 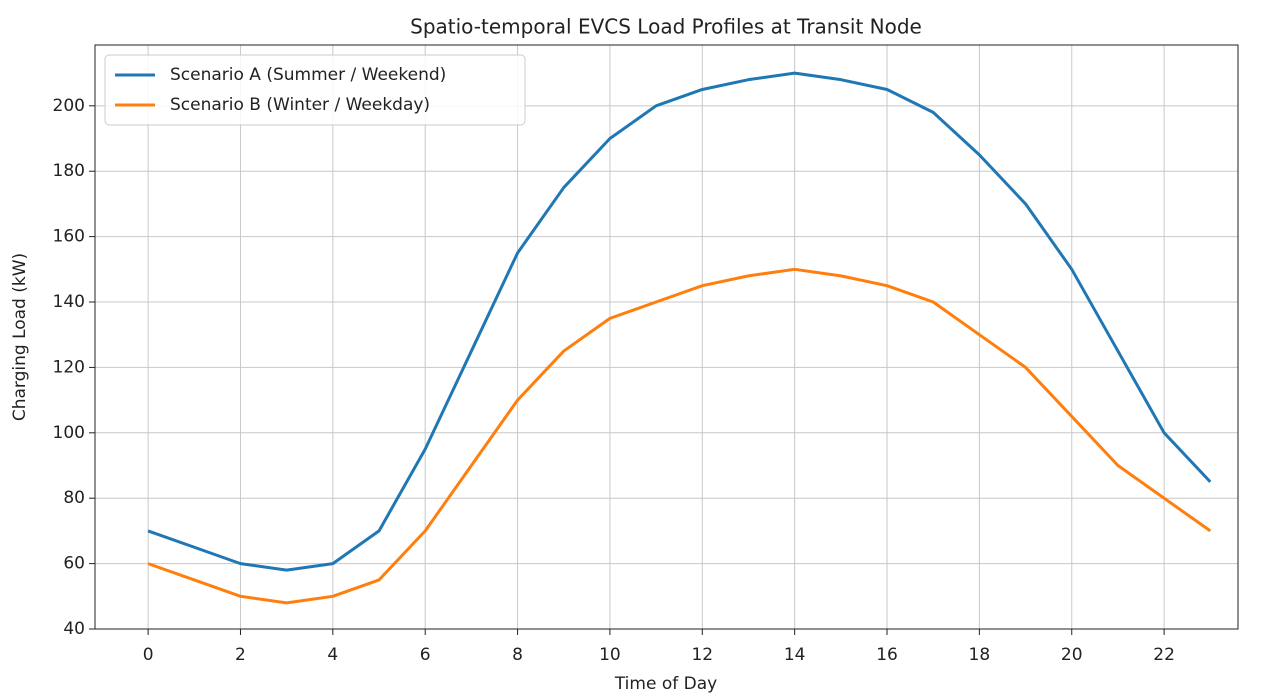 What do you see at coordinates (69, 433) in the screenshot?
I see `y-tick-label: 100` at bounding box center [69, 433].